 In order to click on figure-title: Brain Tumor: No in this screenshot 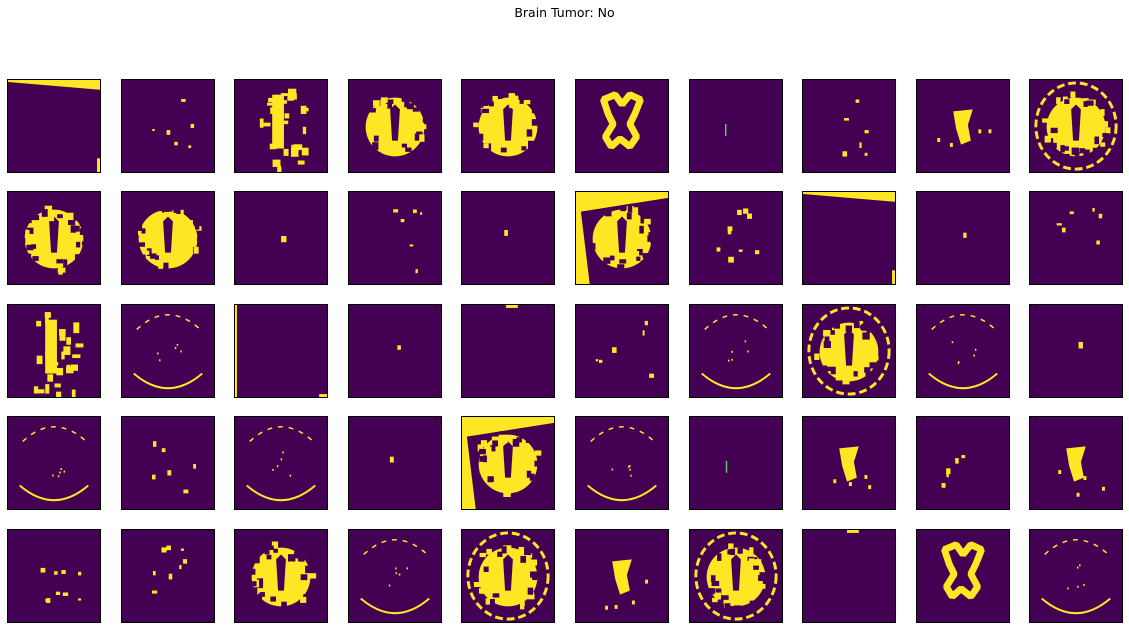, I will do `click(564, 12)`.